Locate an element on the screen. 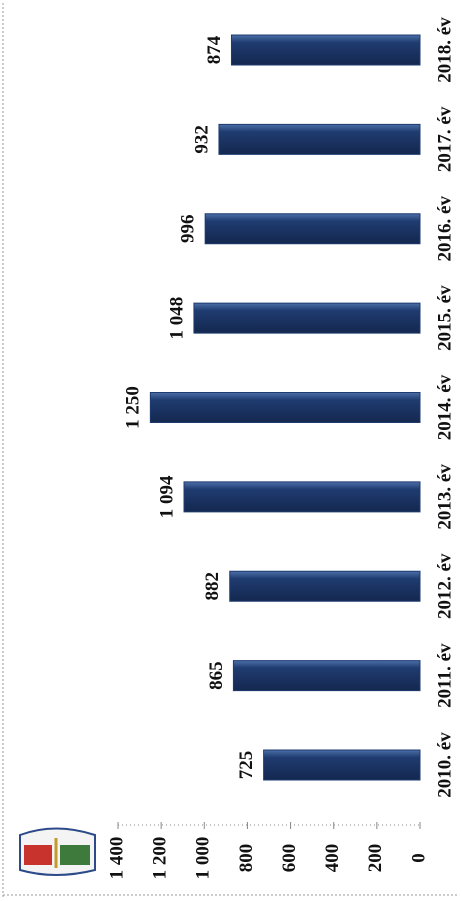 This screenshot has height=901, width=462. x-tick-label: 2011. év is located at coordinates (444, 675).